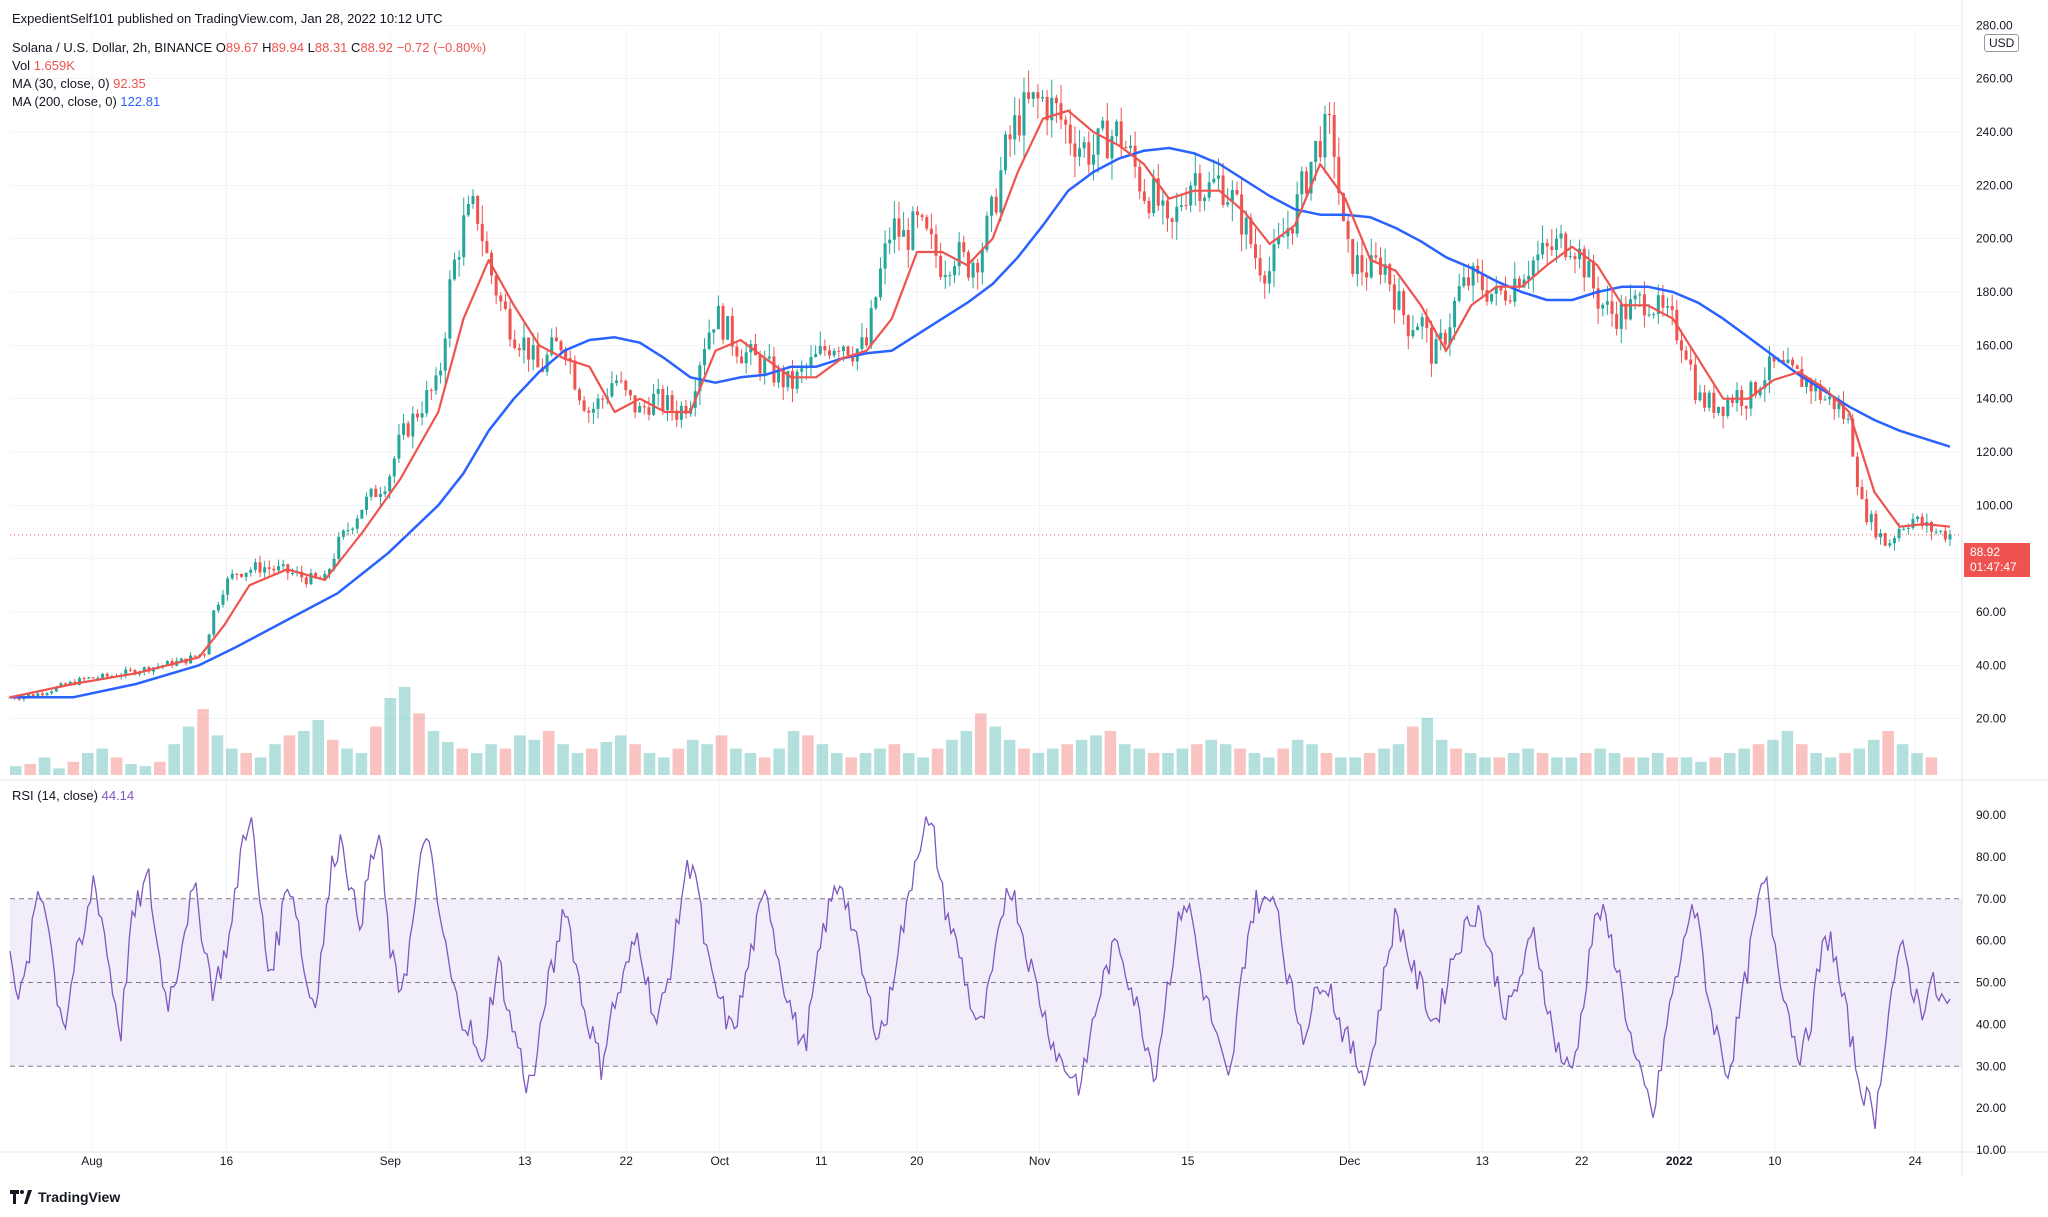 The image size is (2048, 1217). What do you see at coordinates (1994, 345) in the screenshot?
I see `price-tick-label: 160.00` at bounding box center [1994, 345].